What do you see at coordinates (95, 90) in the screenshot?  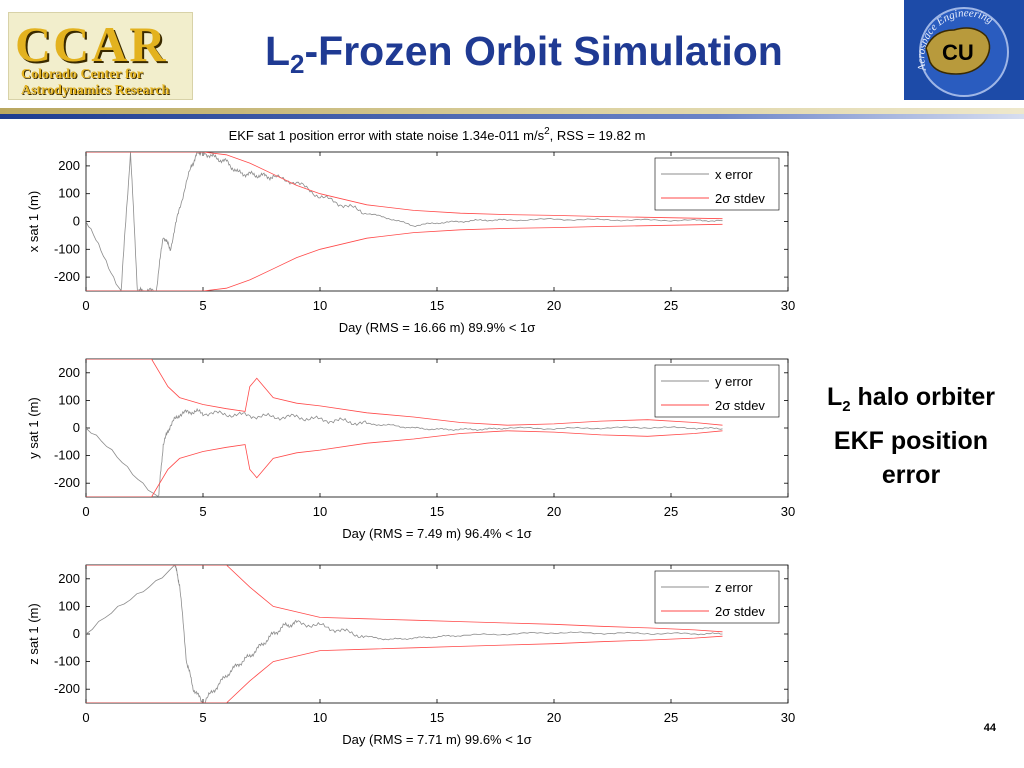 I see `ccar-logo-line2: Astrodynamics Research` at bounding box center [95, 90].